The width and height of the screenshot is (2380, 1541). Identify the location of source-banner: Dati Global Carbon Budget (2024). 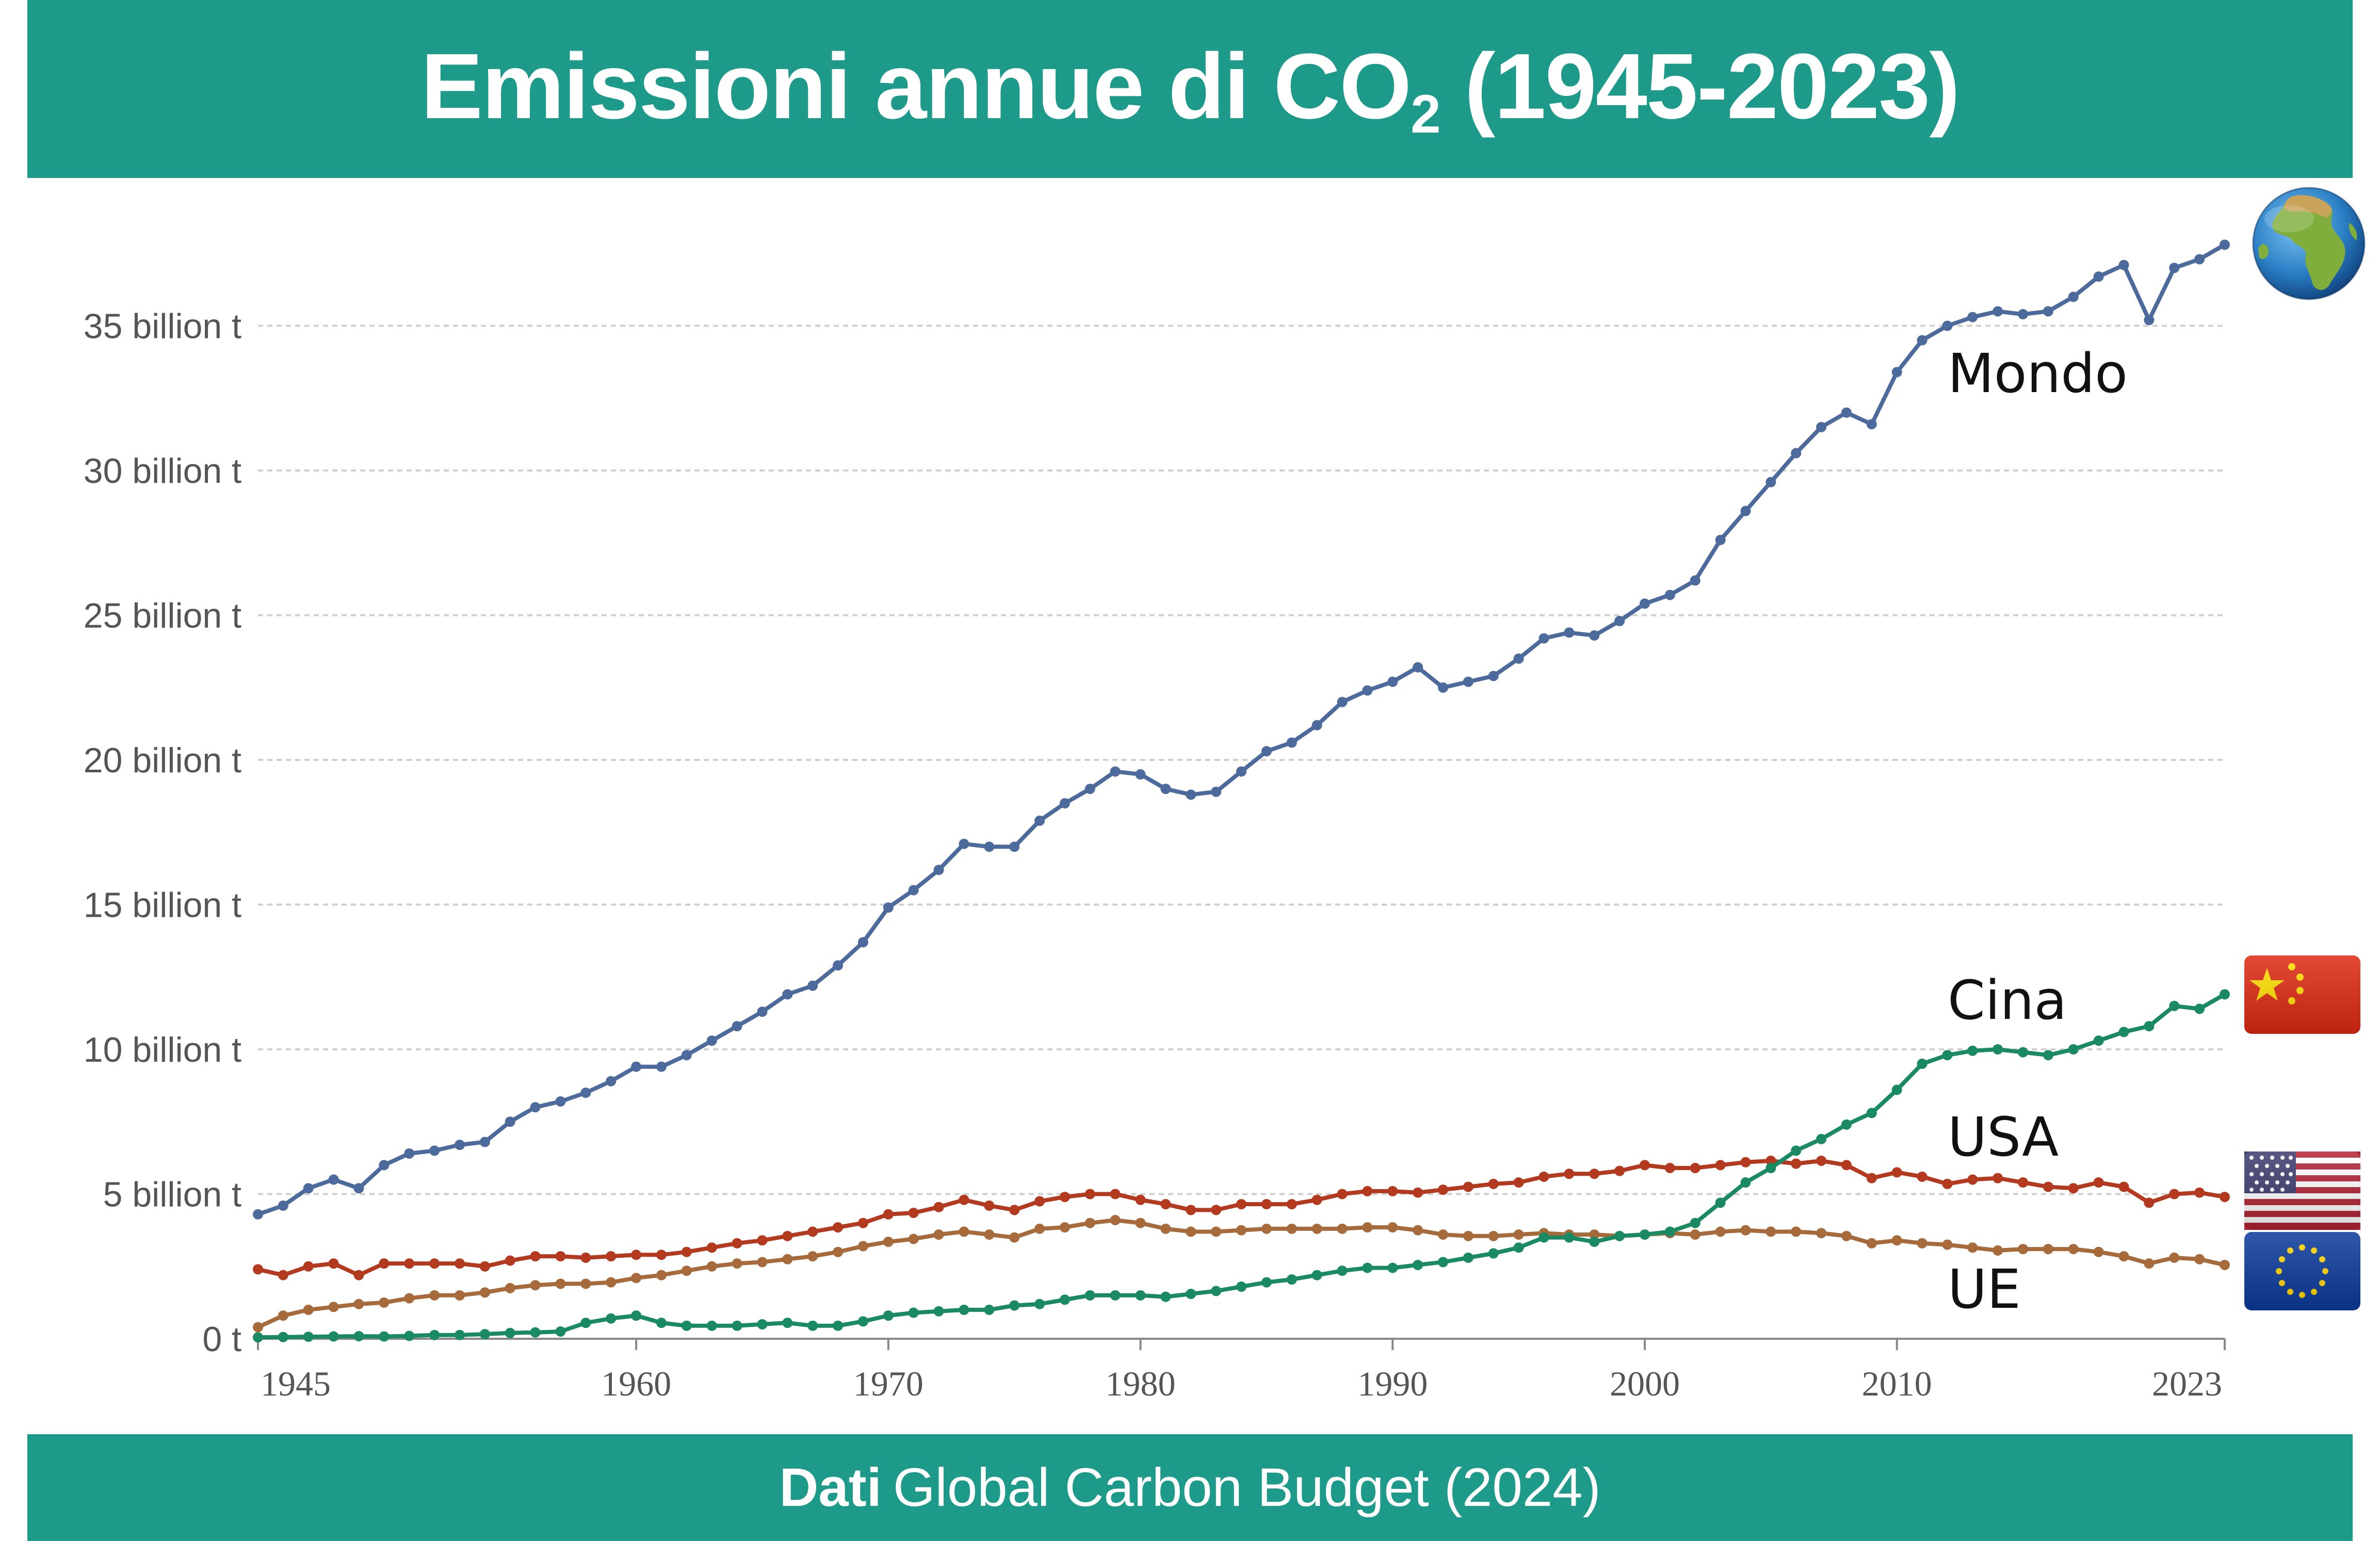
(1190, 1487).